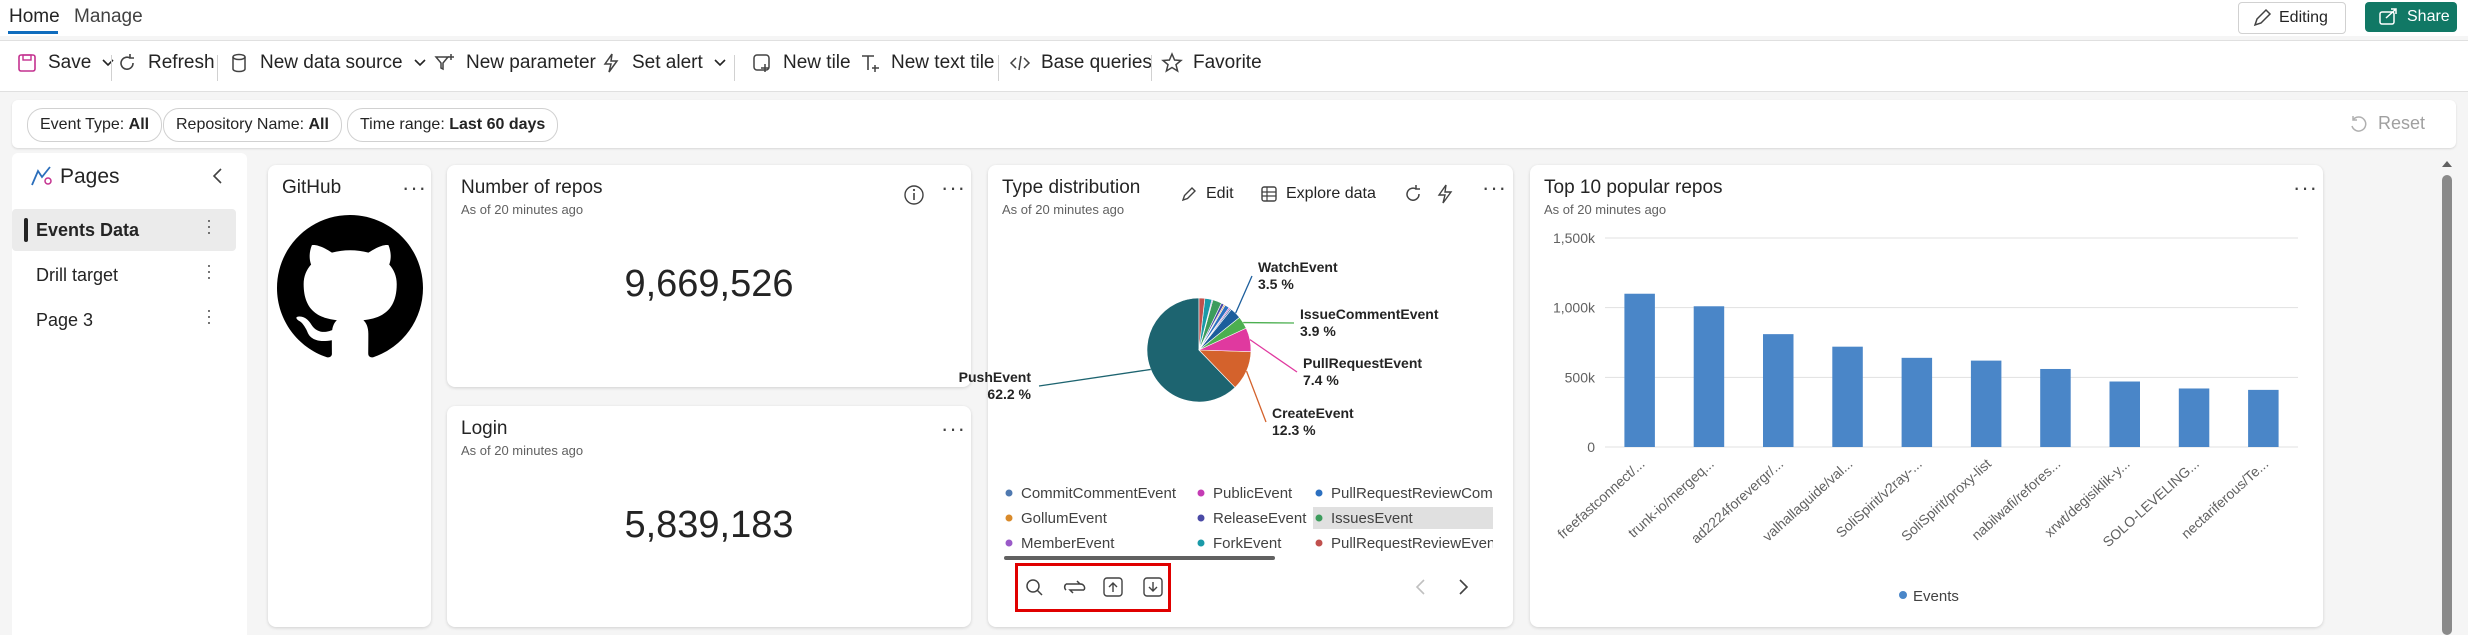 This screenshot has height=635, width=2468. What do you see at coordinates (2402, 123) in the screenshot?
I see `reset-label: Reset` at bounding box center [2402, 123].